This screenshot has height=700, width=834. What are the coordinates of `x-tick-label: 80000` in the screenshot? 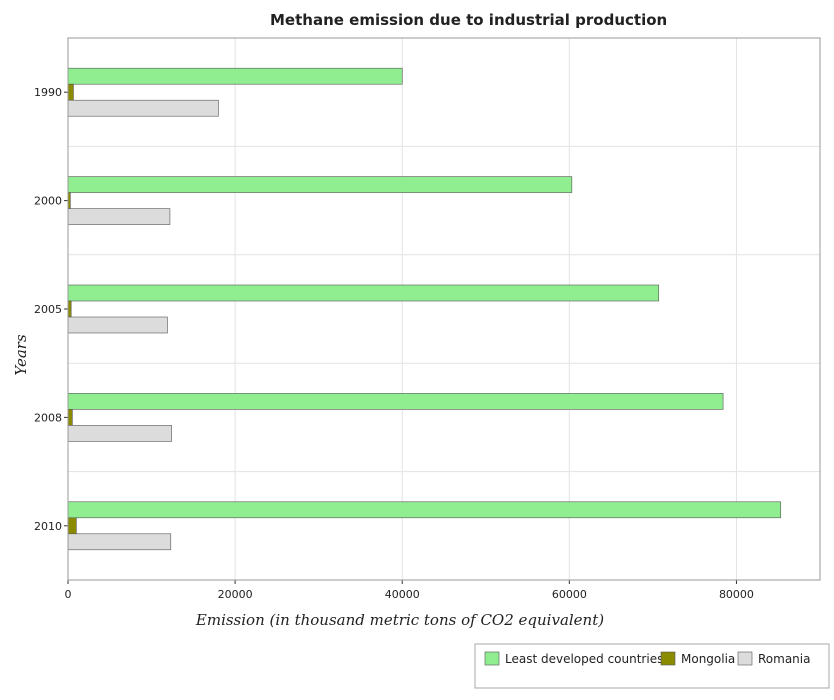 It's located at (736, 594).